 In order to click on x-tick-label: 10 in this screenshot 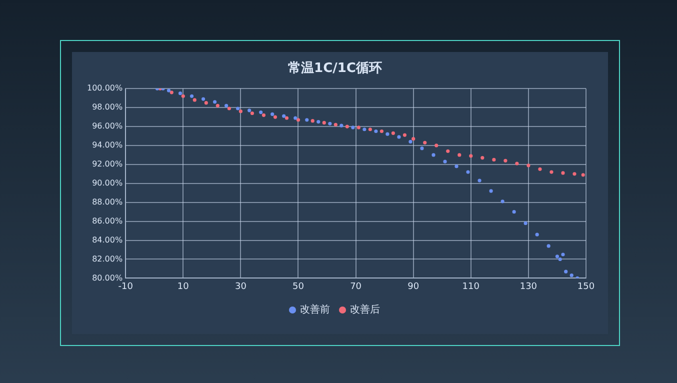, I will do `click(183, 287)`.